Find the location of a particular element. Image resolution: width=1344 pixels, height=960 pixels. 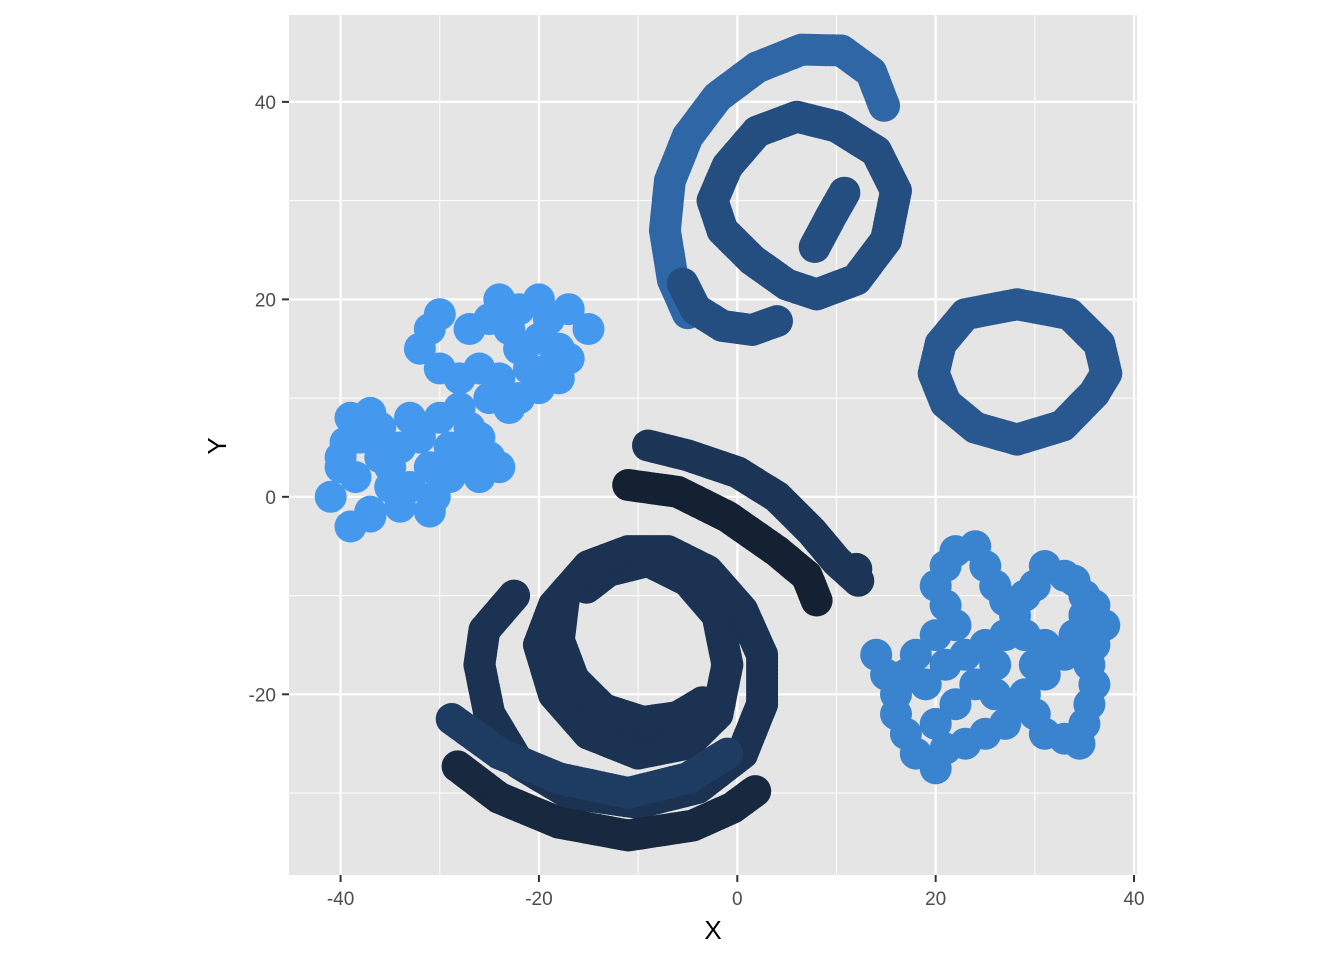

x-axis-title: X is located at coordinates (712, 930).